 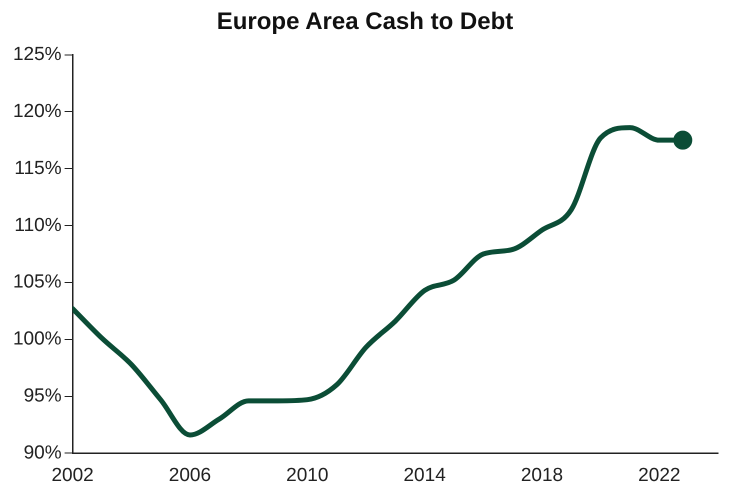 What do you see at coordinates (307, 475) in the screenshot?
I see `x-tick-label: 2010` at bounding box center [307, 475].